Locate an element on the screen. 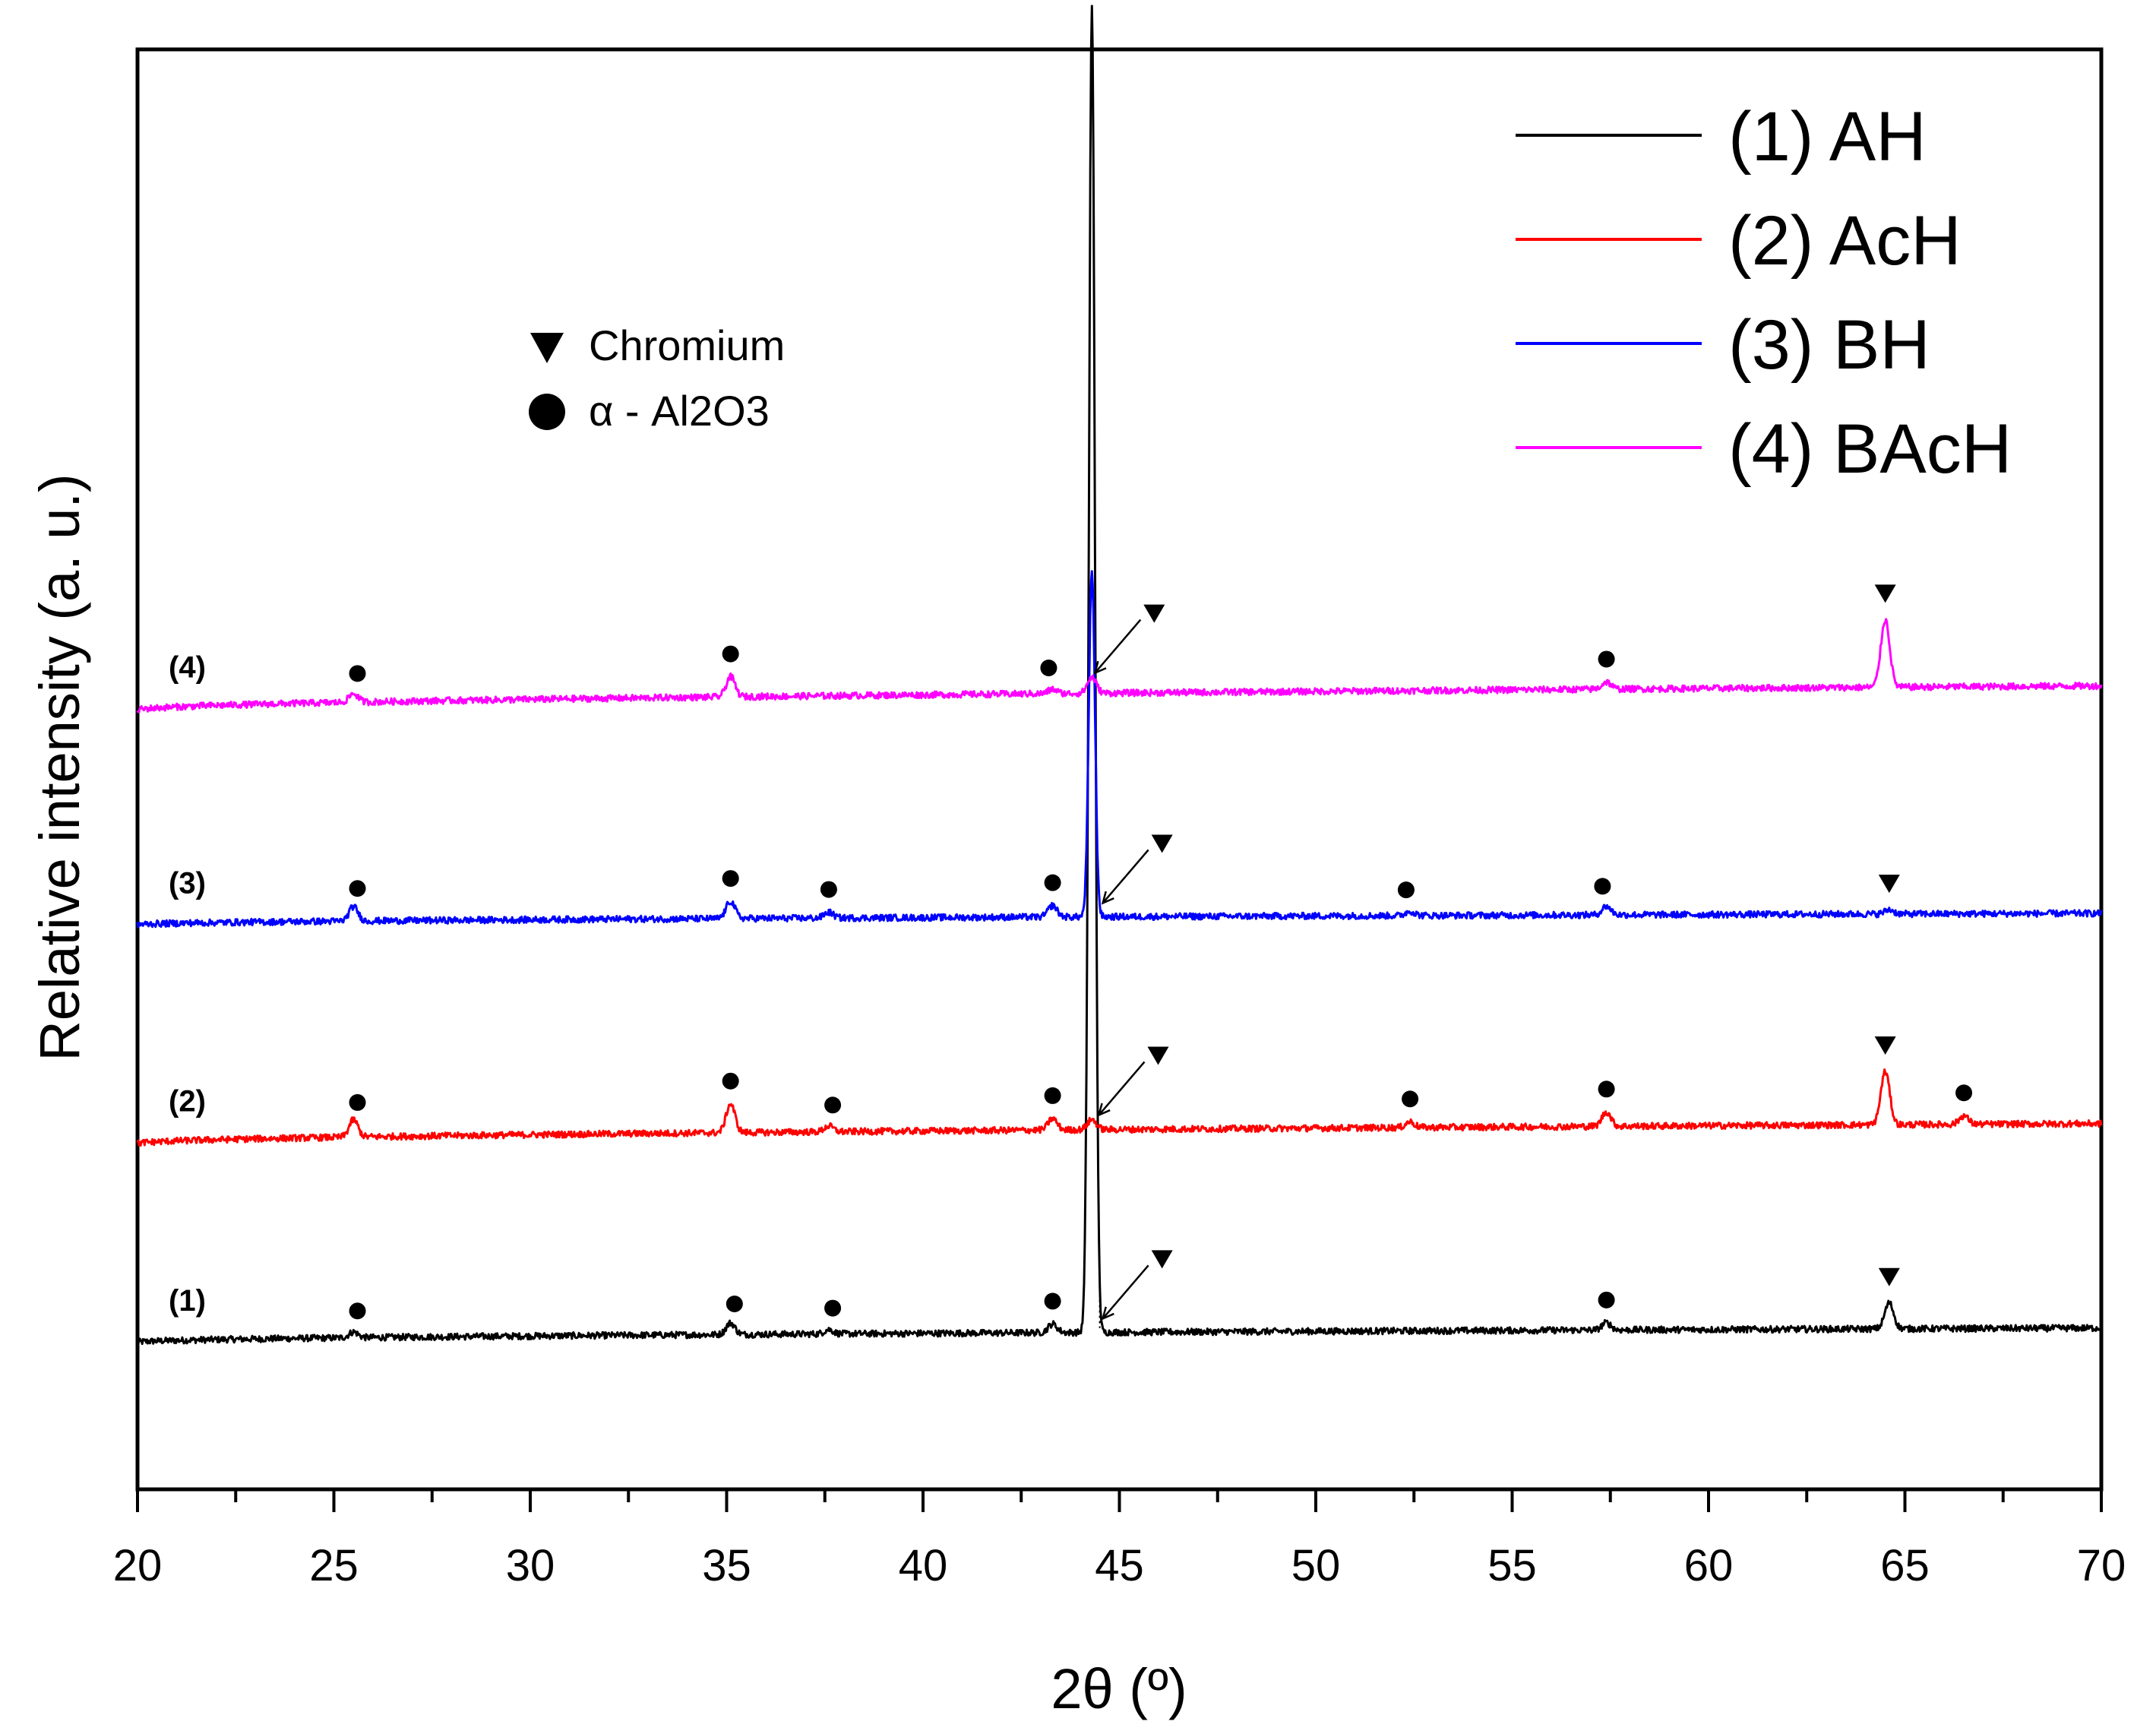 The height and width of the screenshot is (1734, 2156). x-tick-label: 35 is located at coordinates (726, 1566).